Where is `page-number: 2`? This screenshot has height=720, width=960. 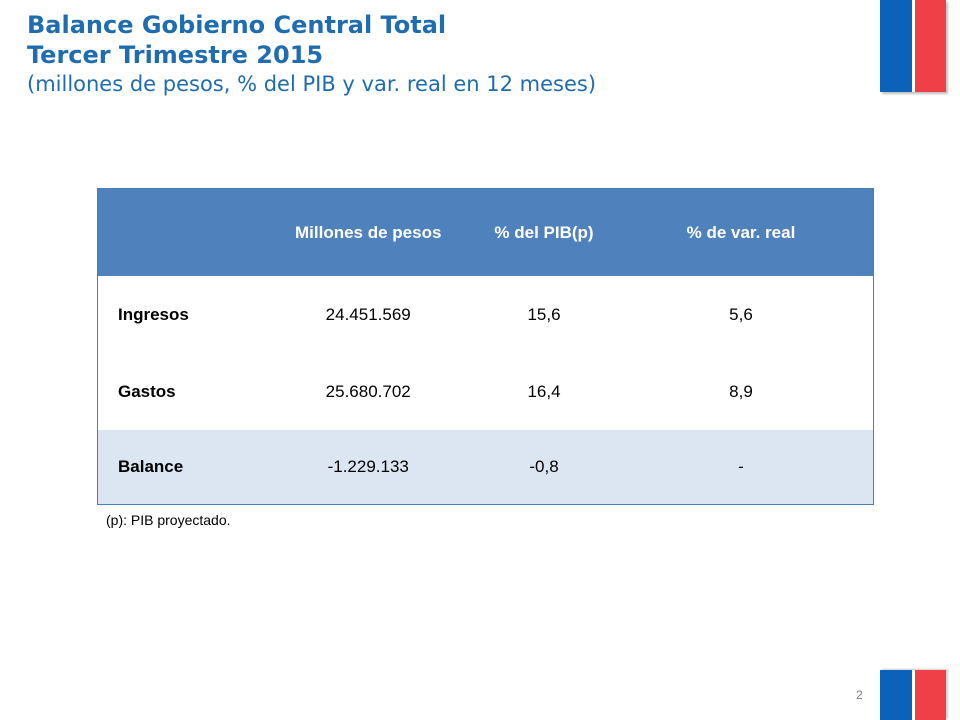
page-number: 2 is located at coordinates (859, 695).